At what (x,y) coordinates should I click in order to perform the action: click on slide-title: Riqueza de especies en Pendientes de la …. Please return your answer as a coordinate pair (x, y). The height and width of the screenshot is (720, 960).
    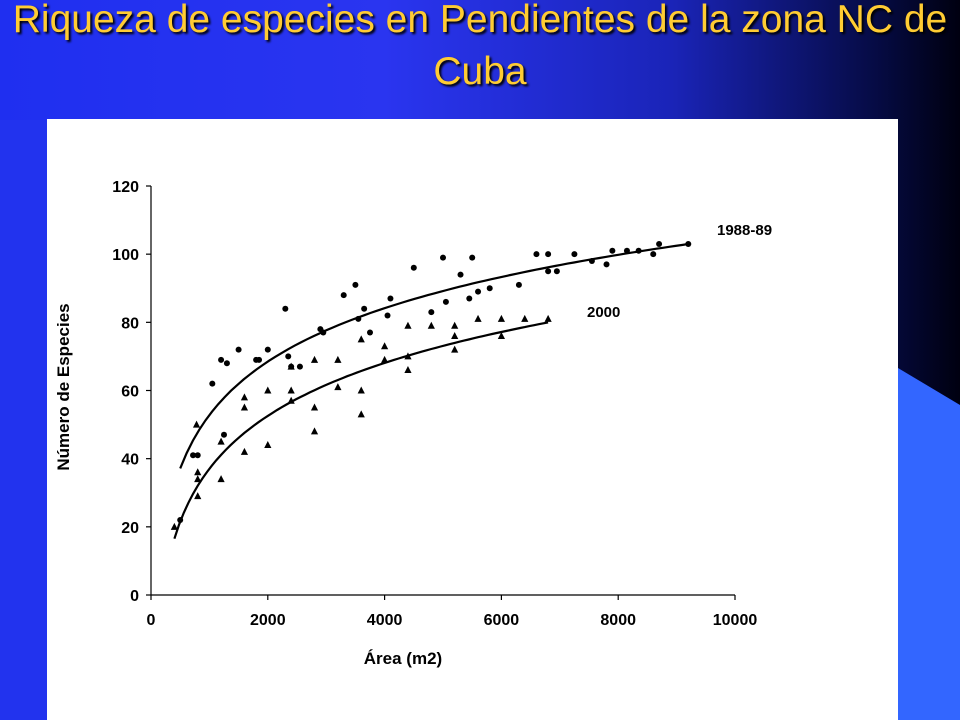
    Looking at the image, I should click on (480, 46).